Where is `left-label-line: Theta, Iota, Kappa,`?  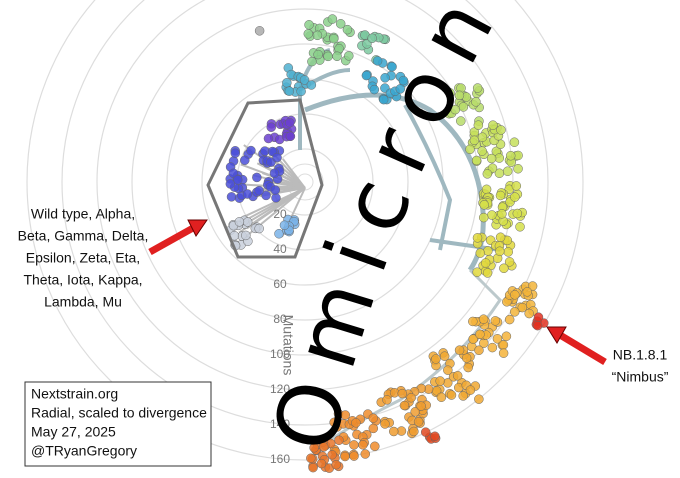 left-label-line: Theta, Iota, Kappa, is located at coordinates (82, 280).